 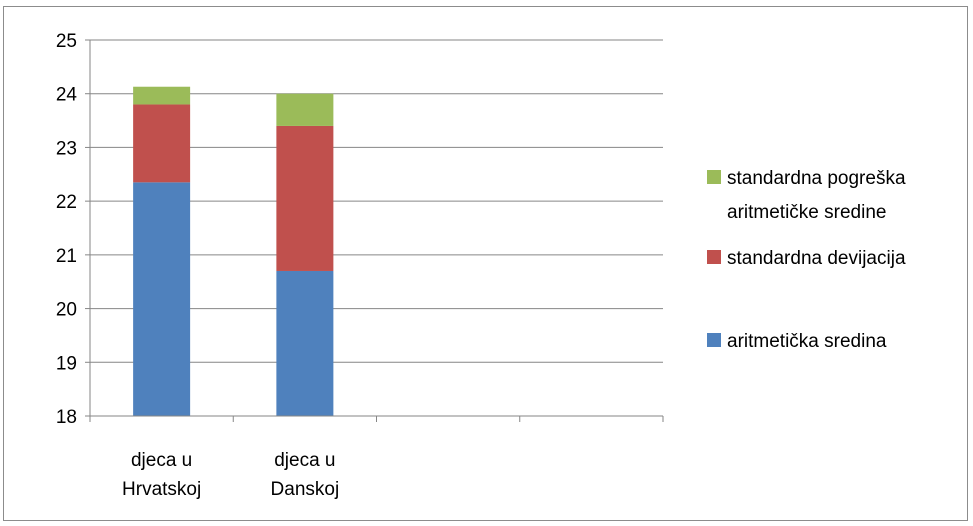 What do you see at coordinates (66, 417) in the screenshot?
I see `y-tick-label: 18` at bounding box center [66, 417].